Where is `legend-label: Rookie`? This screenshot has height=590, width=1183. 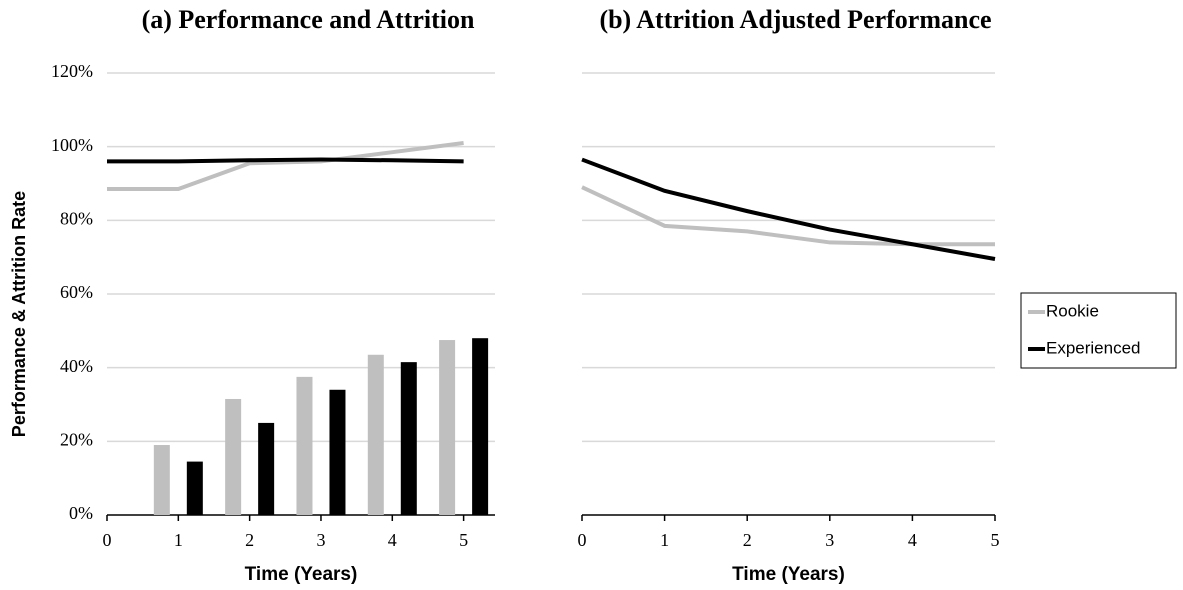 legend-label: Rookie is located at coordinates (1072, 310).